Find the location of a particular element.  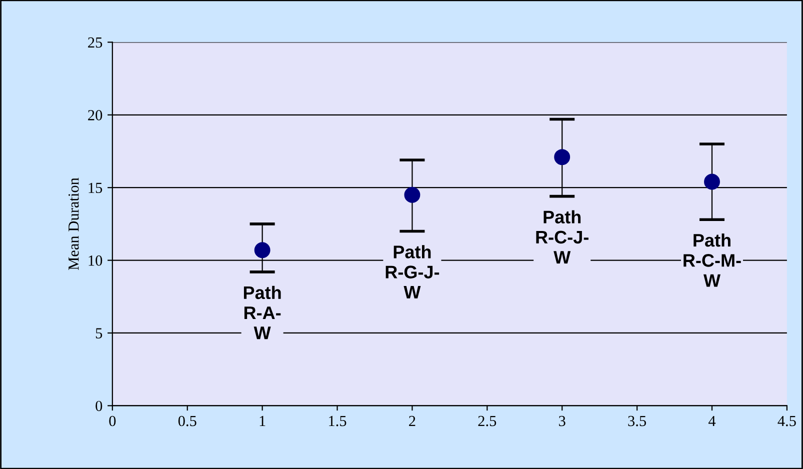

x-tick-label: 1.5 is located at coordinates (337, 421).